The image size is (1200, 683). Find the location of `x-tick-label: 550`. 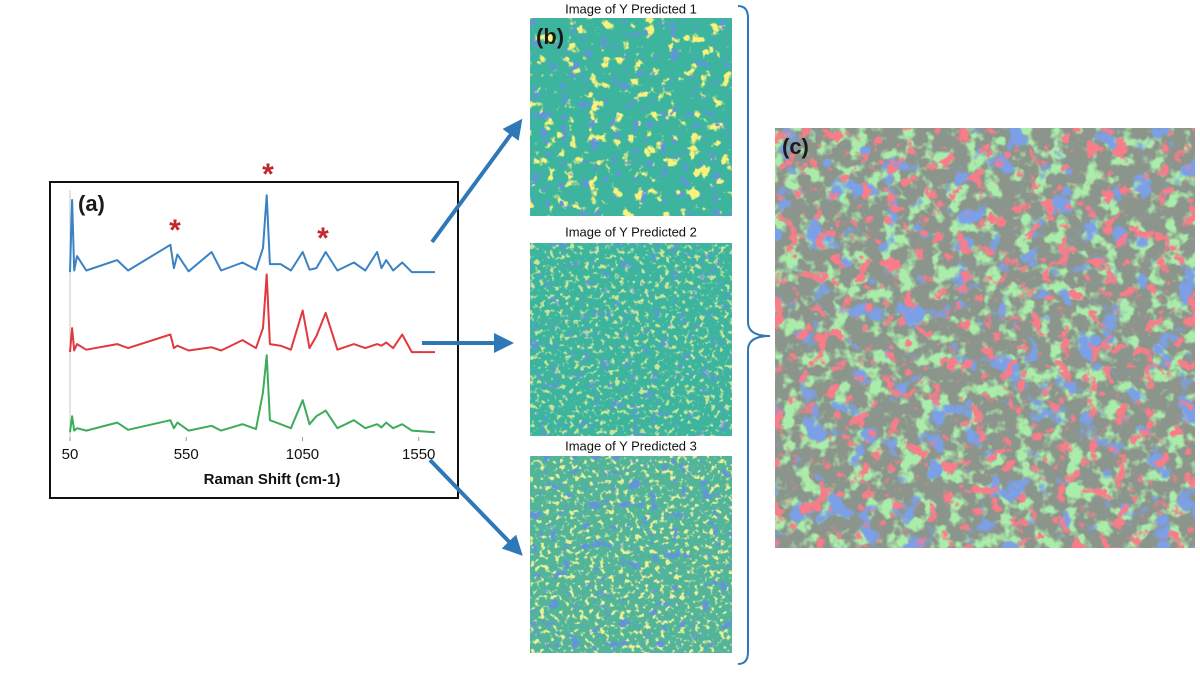

x-tick-label: 550 is located at coordinates (186, 454).